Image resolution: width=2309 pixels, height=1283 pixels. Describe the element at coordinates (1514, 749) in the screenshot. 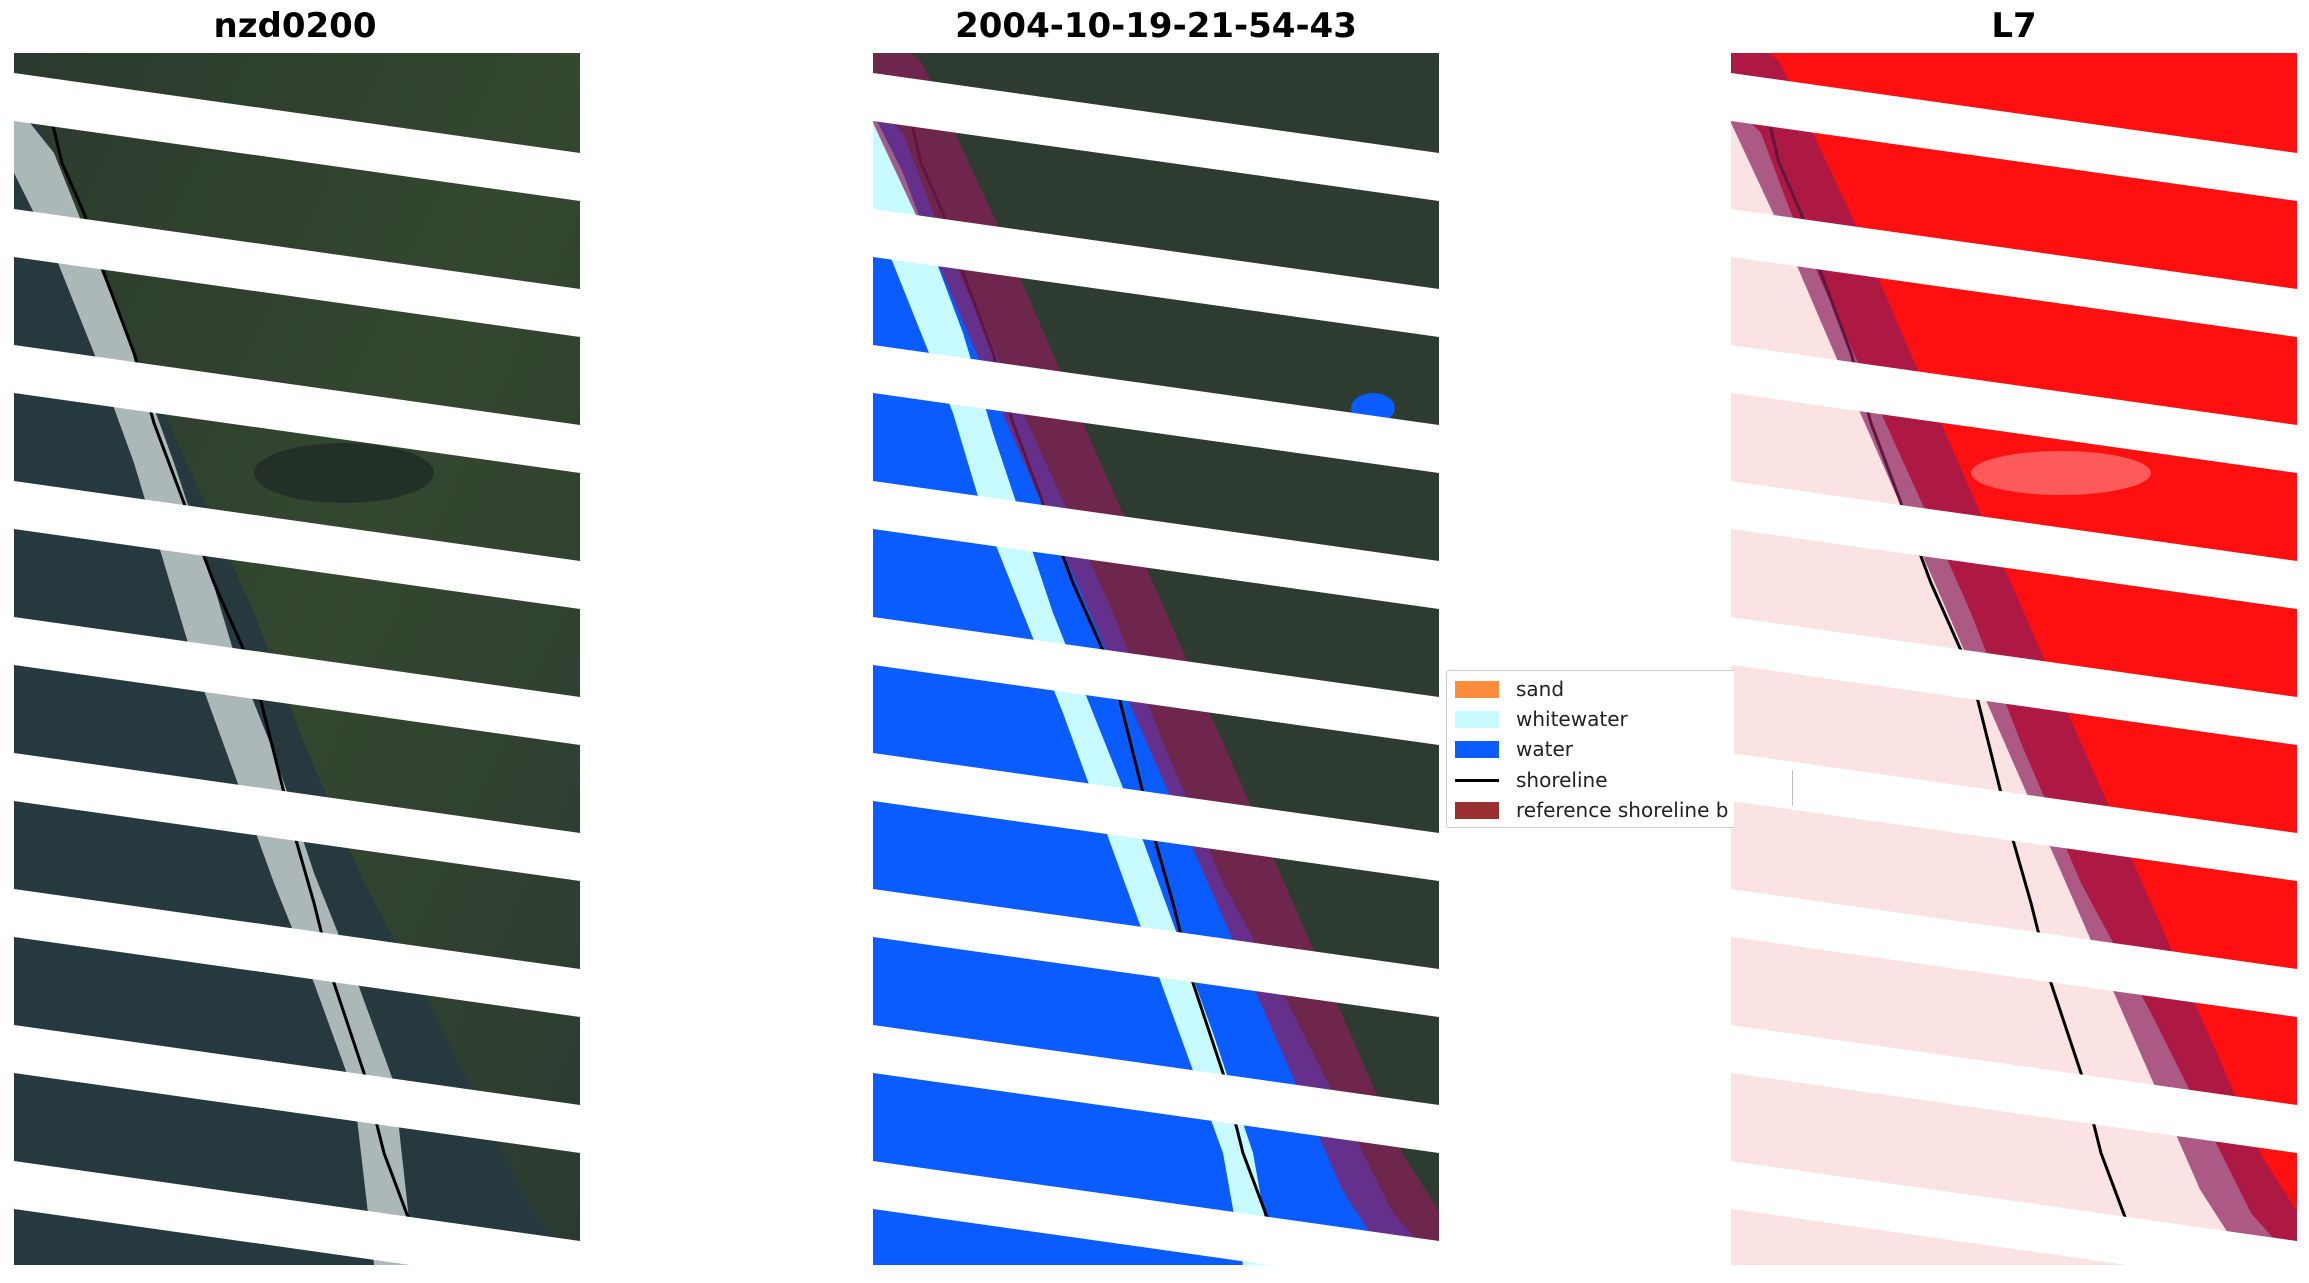

I see `legend-item-water: water` at that location.